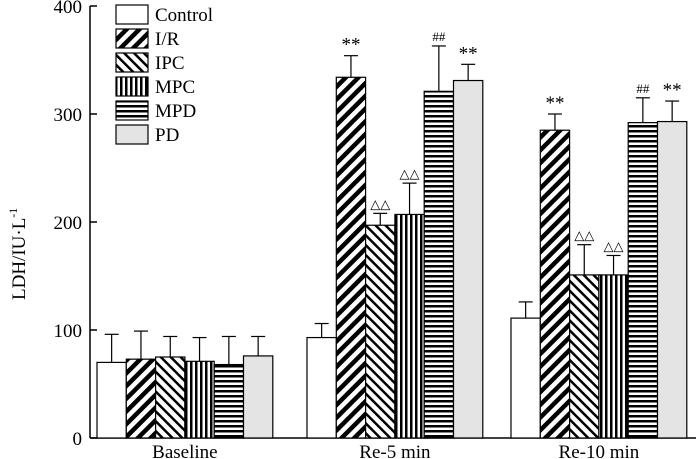 This screenshot has height=459, width=700. Describe the element at coordinates (175, 87) in the screenshot. I see `legend-label: MPC` at that location.